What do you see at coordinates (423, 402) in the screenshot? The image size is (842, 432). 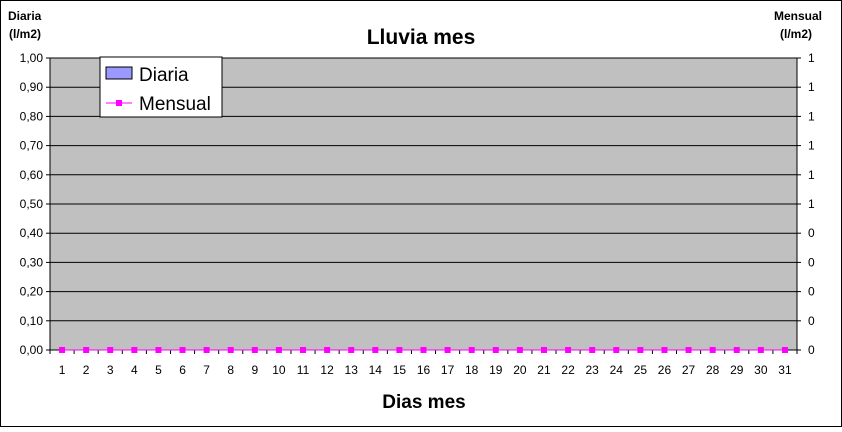 I see `x-axis-label: Dias mes` at bounding box center [423, 402].